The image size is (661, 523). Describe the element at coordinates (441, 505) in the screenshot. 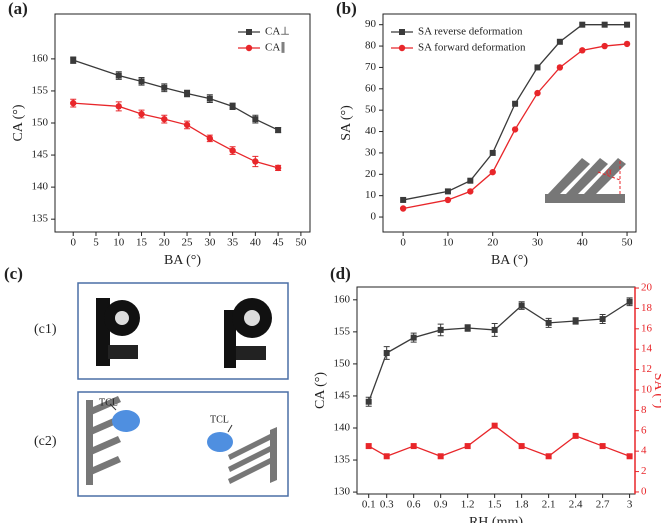

I see `x-tick-label: 0.9` at that location.